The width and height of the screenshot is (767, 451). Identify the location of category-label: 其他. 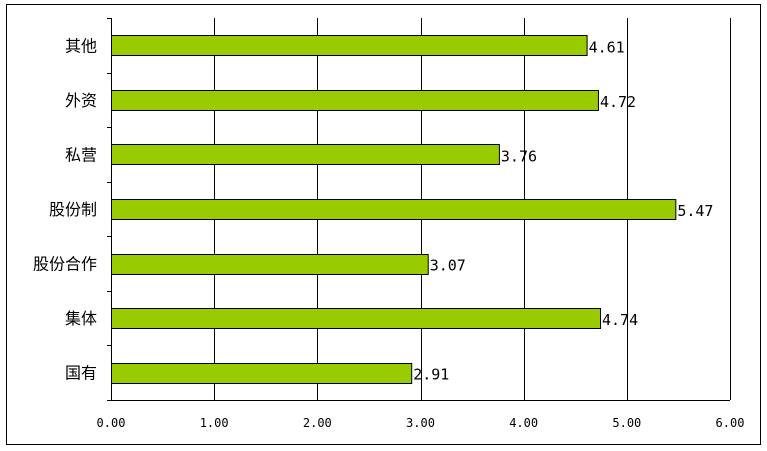
(81, 45).